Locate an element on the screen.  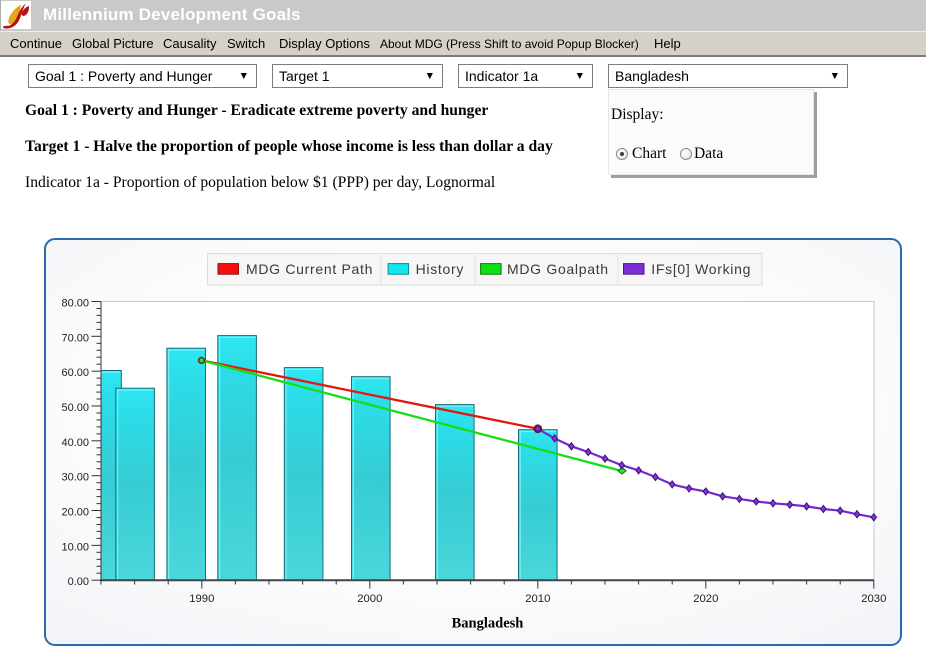
svg-text: 2030 is located at coordinates (873, 599).